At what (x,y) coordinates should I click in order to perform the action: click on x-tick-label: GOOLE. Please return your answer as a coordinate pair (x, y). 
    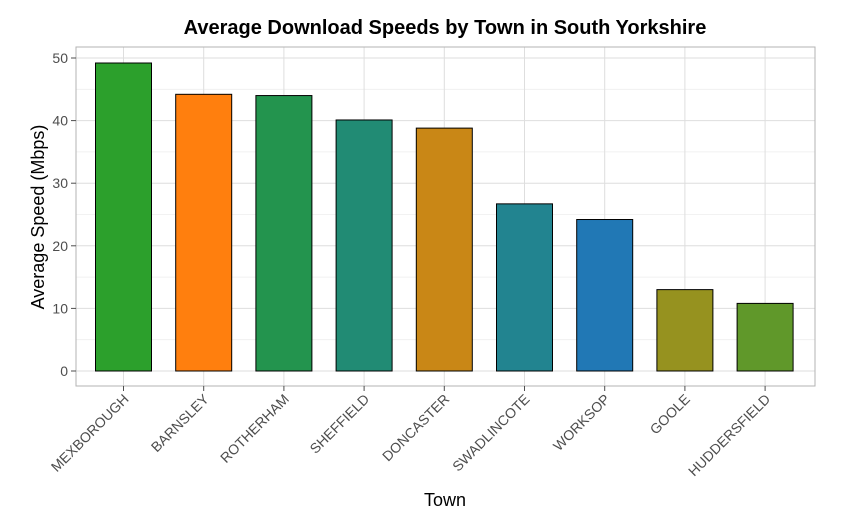
    Looking at the image, I should click on (669, 414).